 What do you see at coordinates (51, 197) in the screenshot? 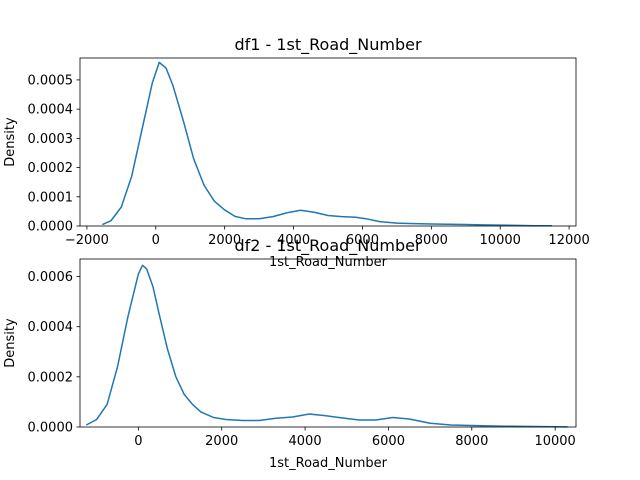
I see `y-tick-label: 0.0001` at bounding box center [51, 197].